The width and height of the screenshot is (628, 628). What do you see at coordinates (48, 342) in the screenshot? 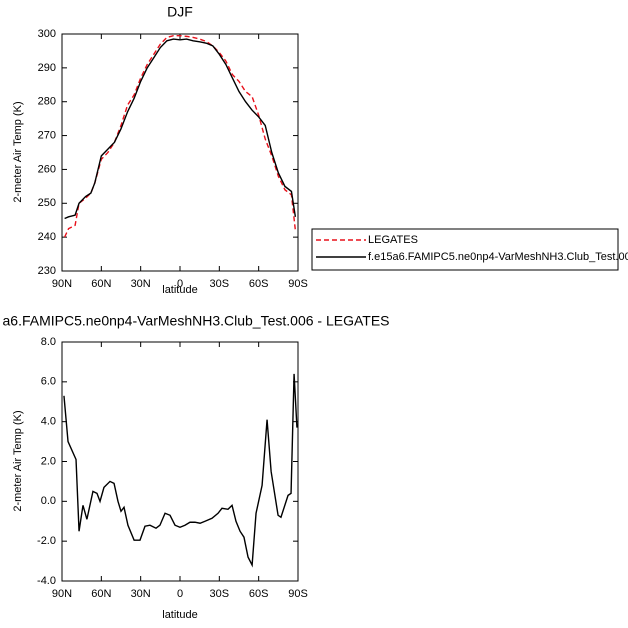
I see `y-tick-label: 8.0` at bounding box center [48, 342].